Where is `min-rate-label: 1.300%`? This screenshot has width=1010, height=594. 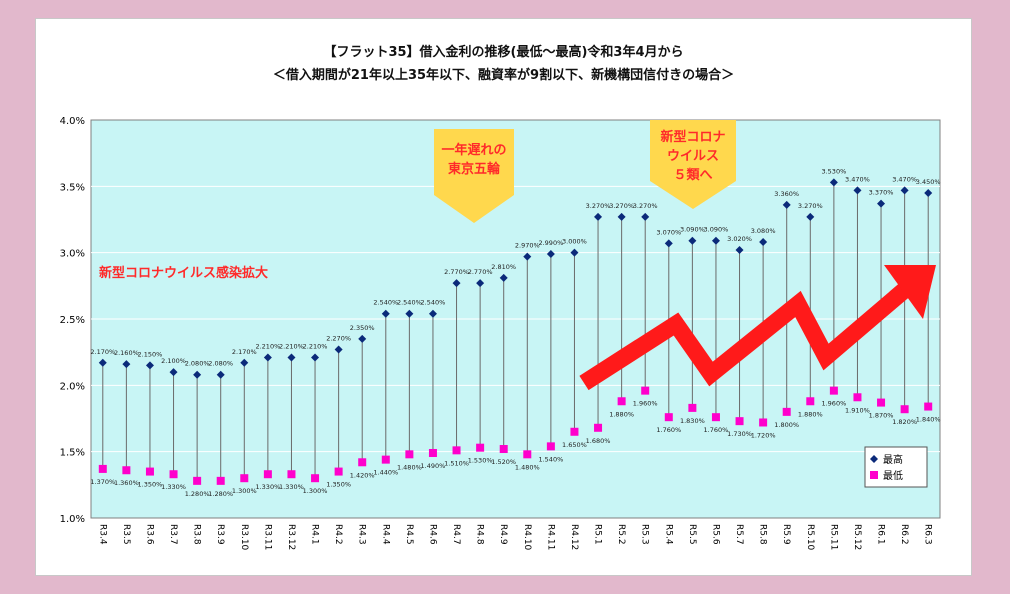
min-rate-label: 1.300% is located at coordinates (315, 491).